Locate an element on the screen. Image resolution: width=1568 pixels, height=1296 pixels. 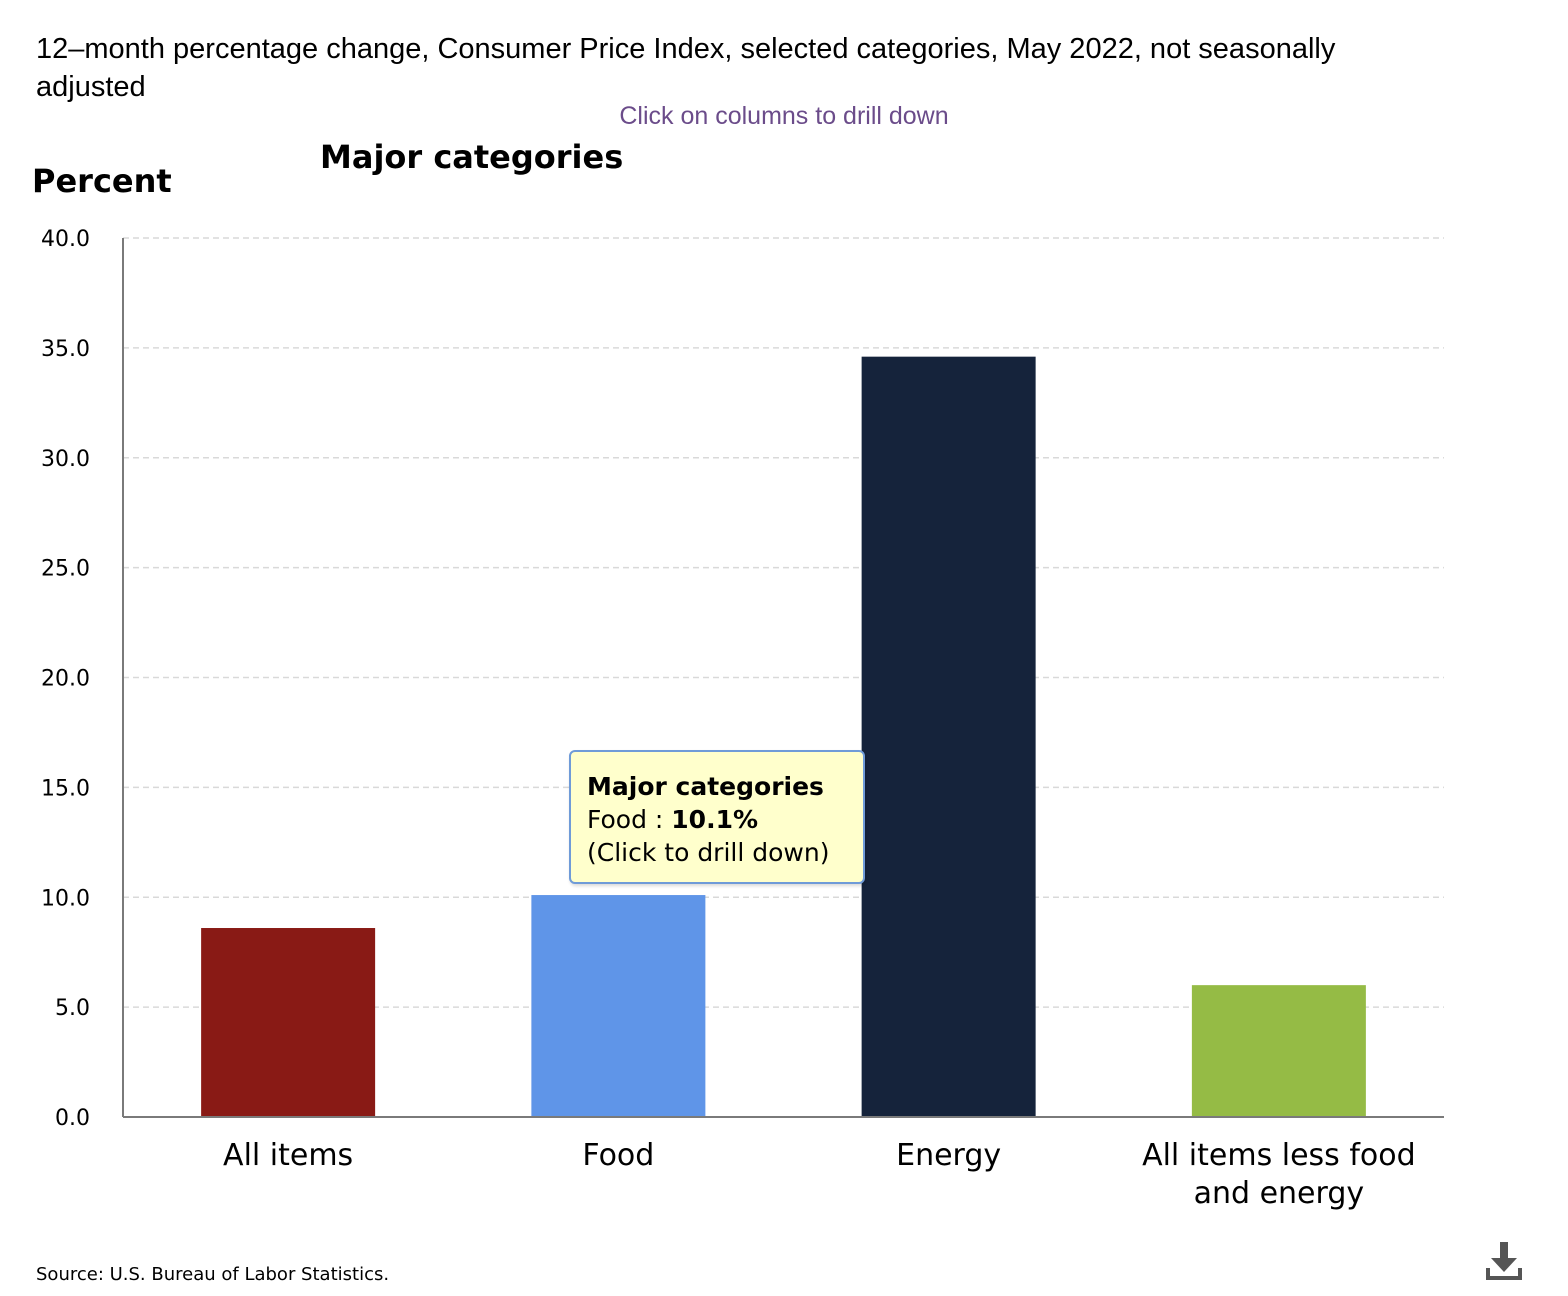
x-category-label: All items is located at coordinates (288, 1155).